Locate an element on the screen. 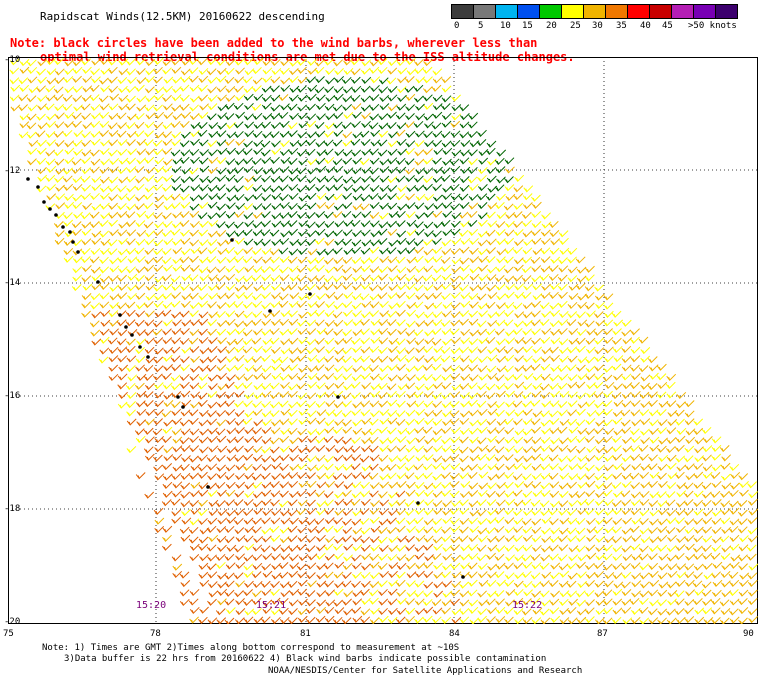 Image resolution: width=760 pixels, height=688 pixels. legend-label: 45 is located at coordinates (667, 26).